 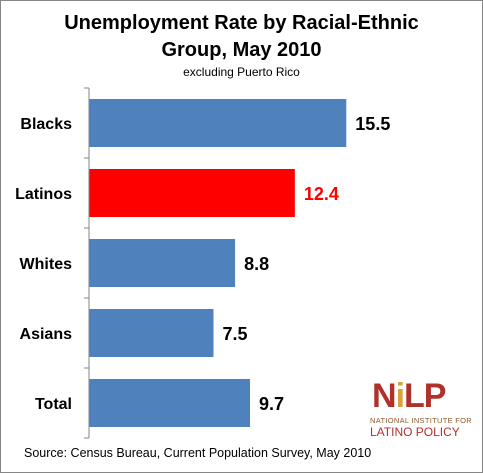 I want to click on value-label-total: 9.7, so click(x=271, y=404).